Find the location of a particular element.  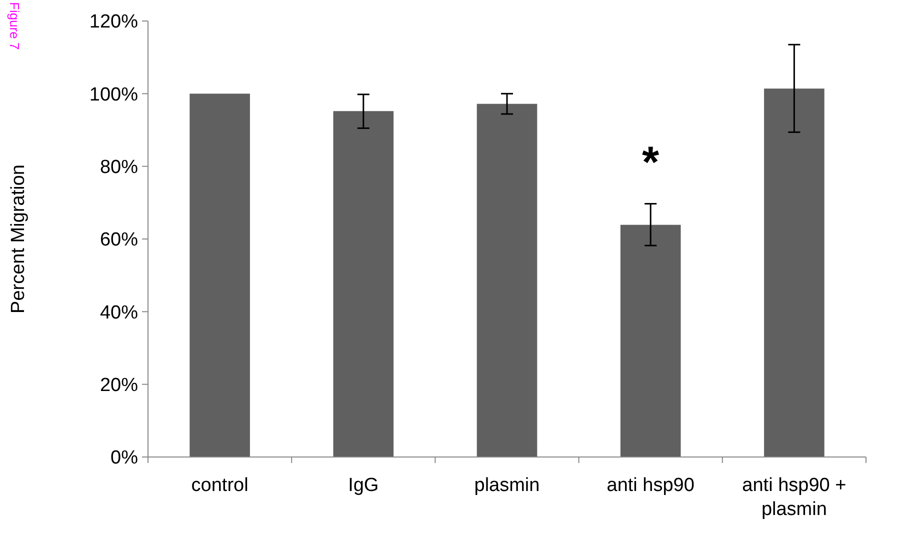

annotation: * is located at coordinates (651, 162).